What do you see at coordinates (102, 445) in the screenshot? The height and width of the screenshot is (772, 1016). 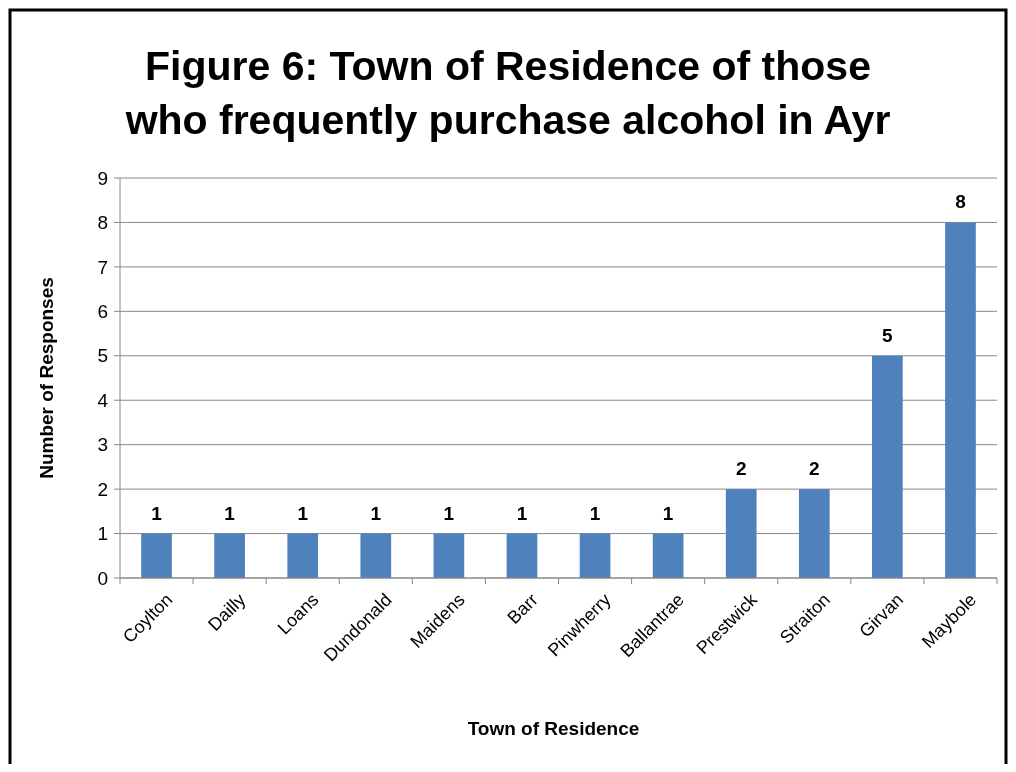 I see `y-tick-label: 3` at bounding box center [102, 445].